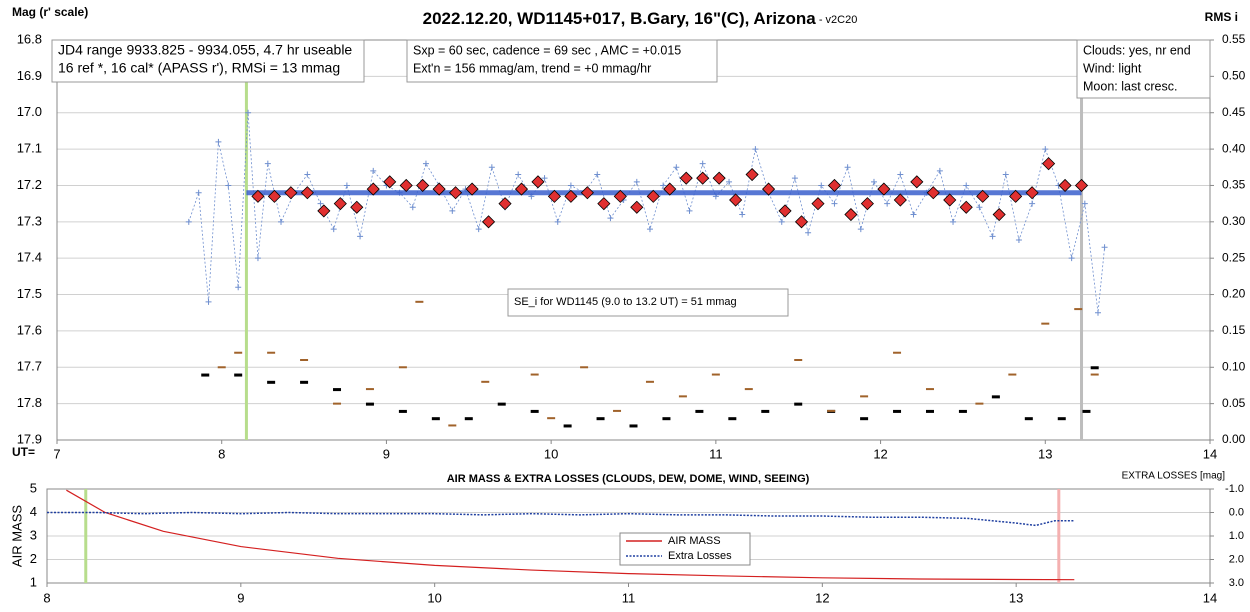 The width and height of the screenshot is (1250, 612). What do you see at coordinates (1236, 512) in the screenshot?
I see `y2-tick-label: 0.0` at bounding box center [1236, 512].